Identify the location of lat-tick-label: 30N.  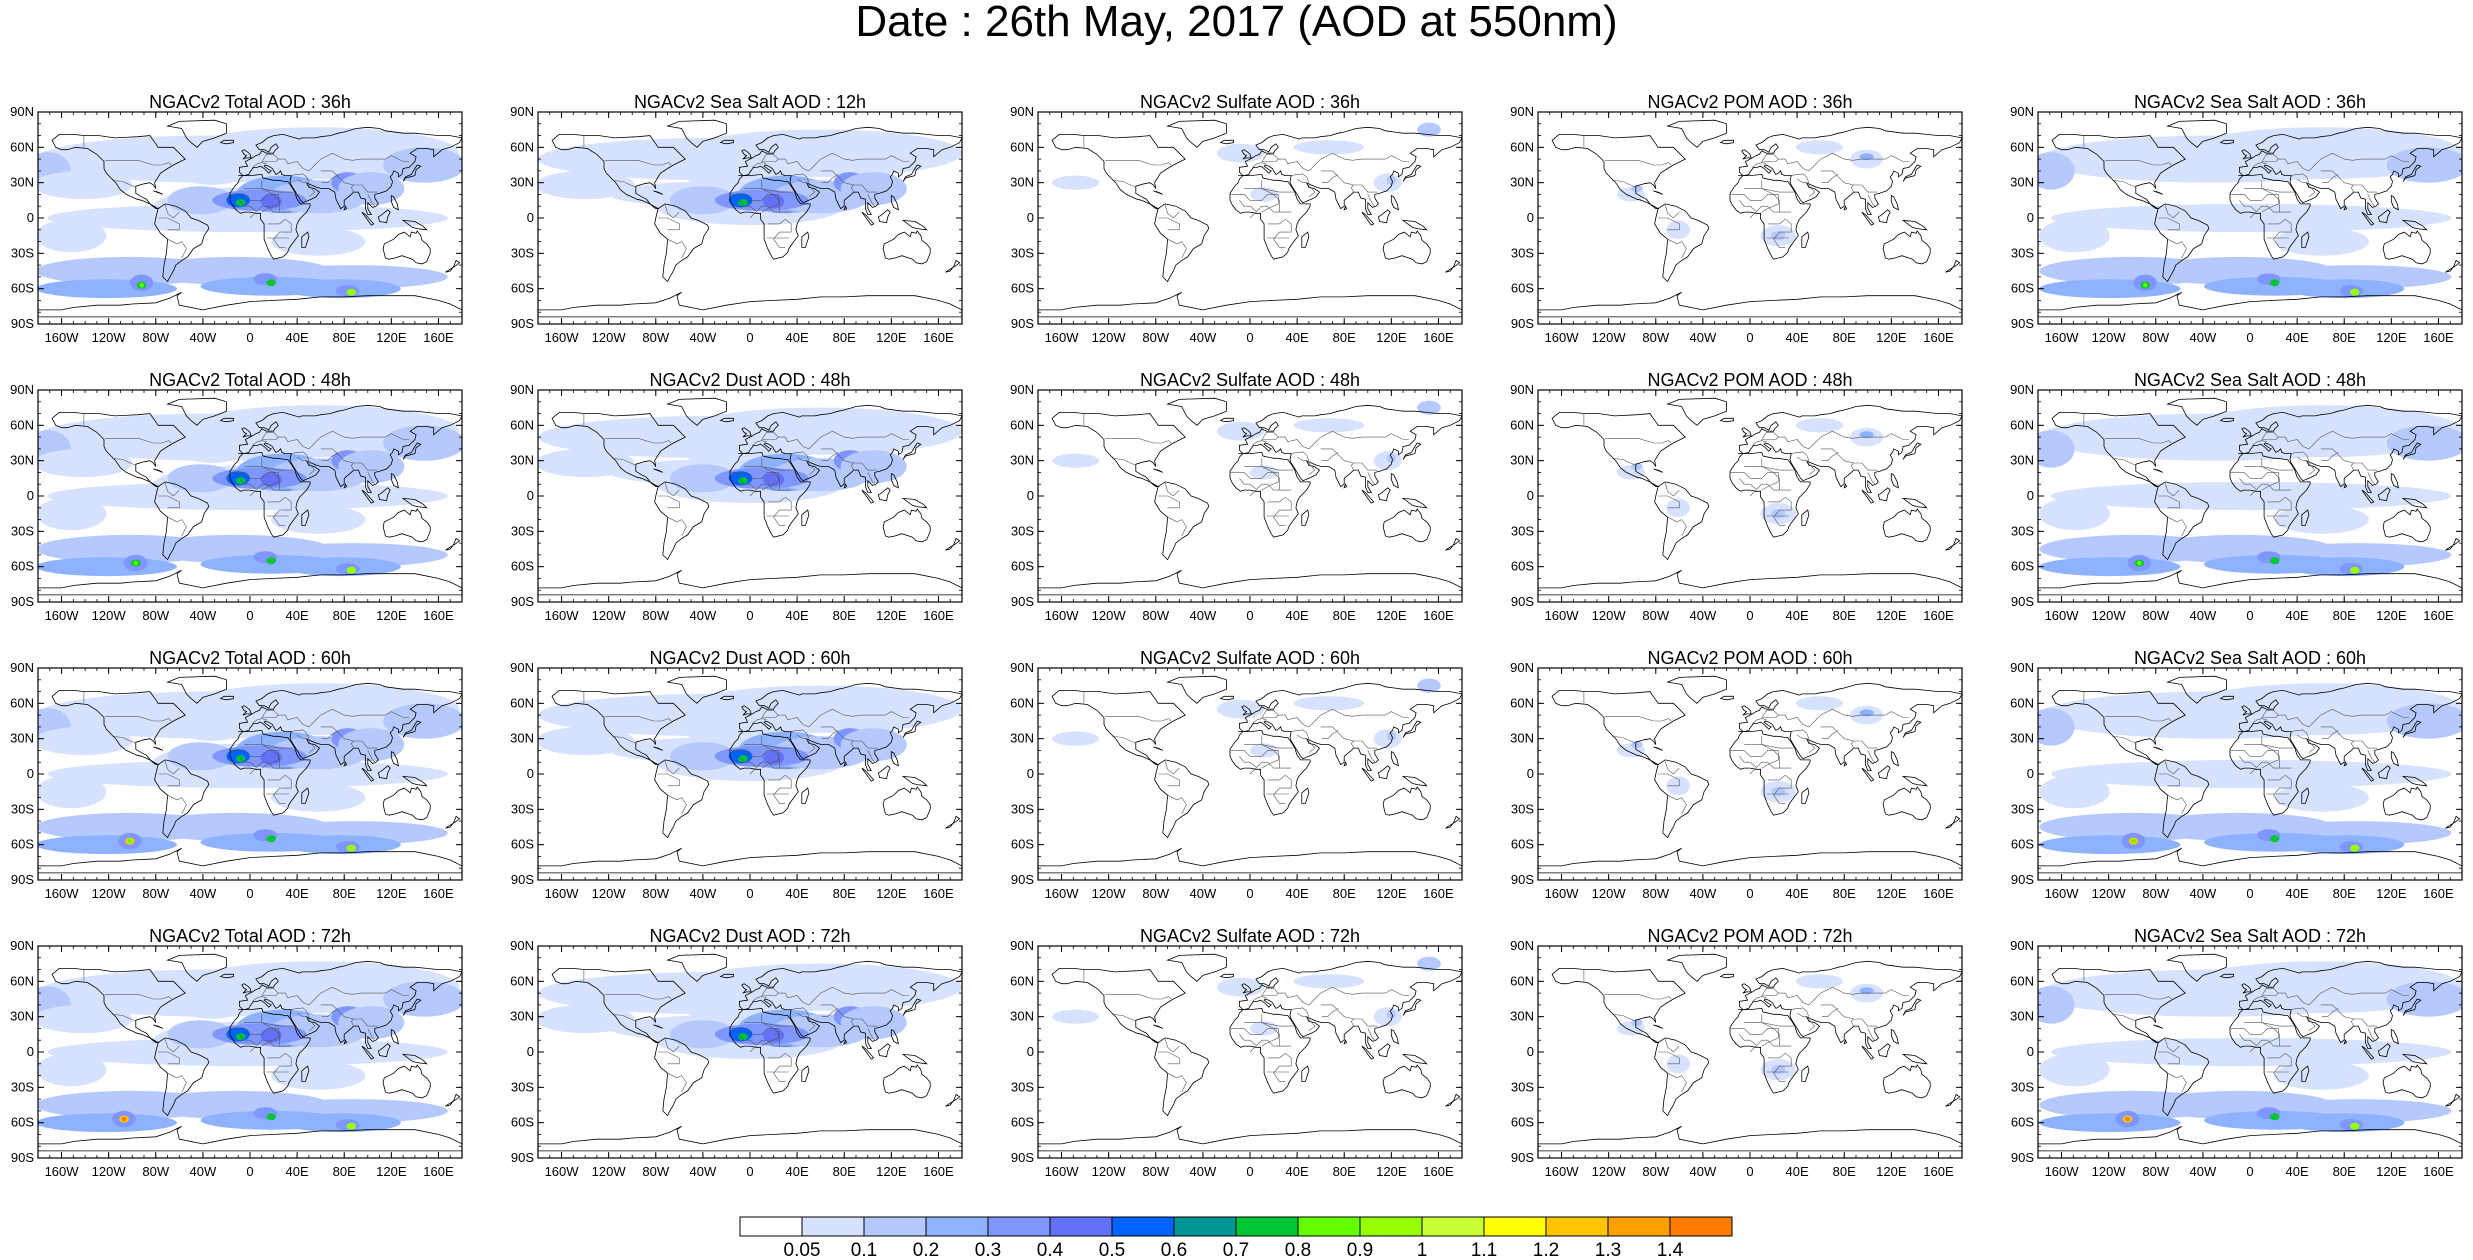
(22, 1016).